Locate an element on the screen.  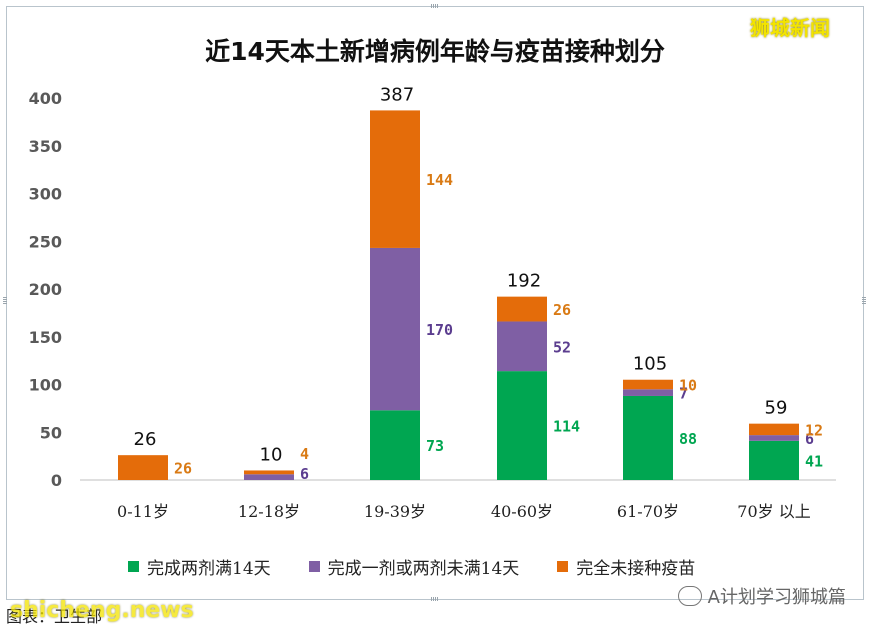
account-name: A计划学习狮城篇 is located at coordinates (776, 597).